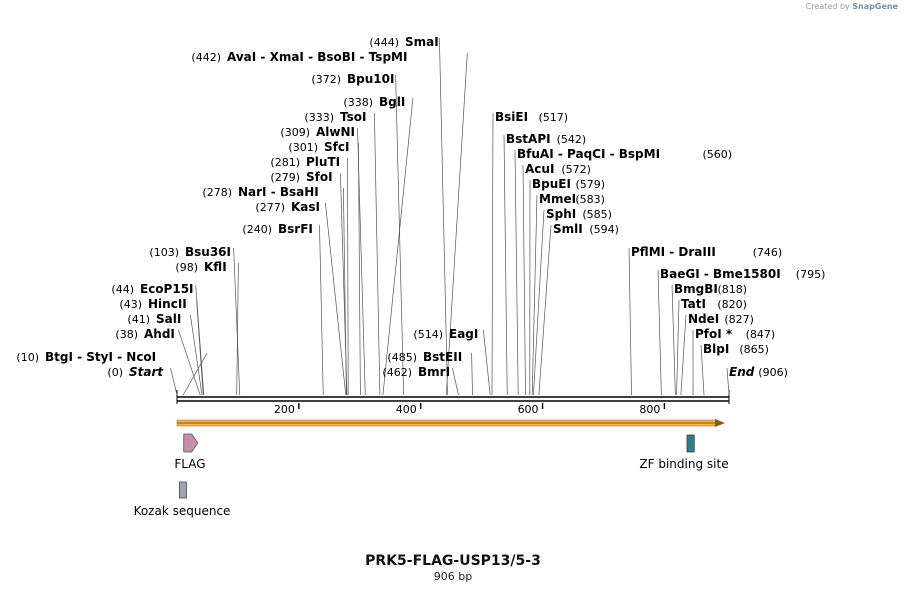  What do you see at coordinates (295, 132) in the screenshot?
I see `site-position: (309)` at bounding box center [295, 132].